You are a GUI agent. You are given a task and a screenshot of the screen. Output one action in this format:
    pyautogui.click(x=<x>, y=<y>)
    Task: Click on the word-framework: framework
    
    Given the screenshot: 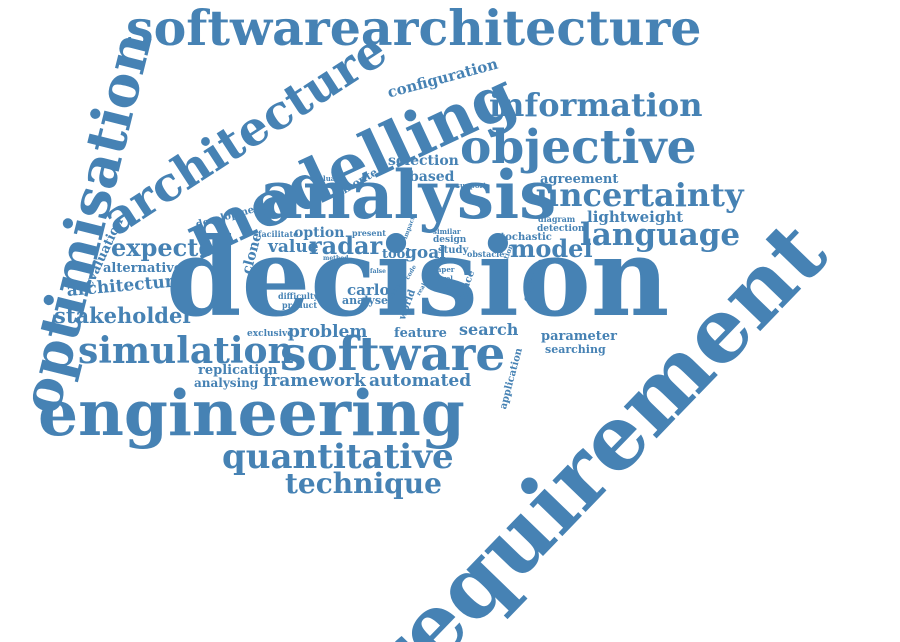 What is the action you would take?
    pyautogui.click(x=314, y=381)
    